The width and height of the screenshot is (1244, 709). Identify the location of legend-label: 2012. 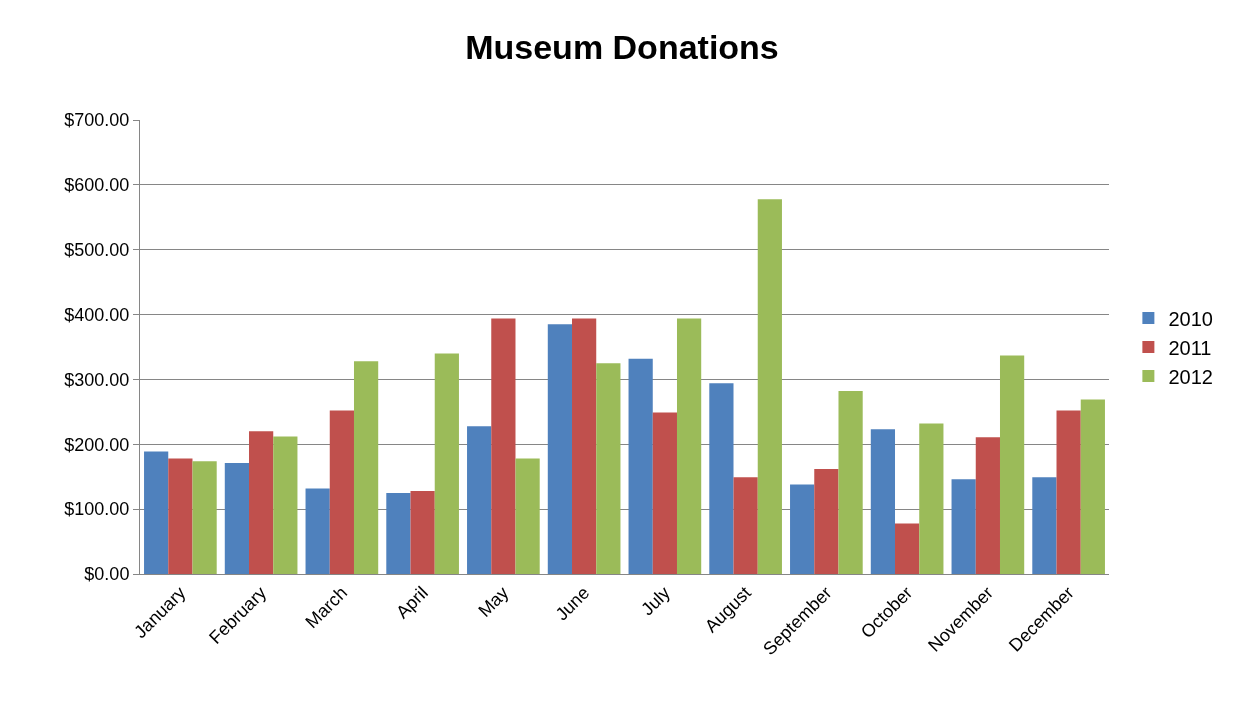
(1190, 376).